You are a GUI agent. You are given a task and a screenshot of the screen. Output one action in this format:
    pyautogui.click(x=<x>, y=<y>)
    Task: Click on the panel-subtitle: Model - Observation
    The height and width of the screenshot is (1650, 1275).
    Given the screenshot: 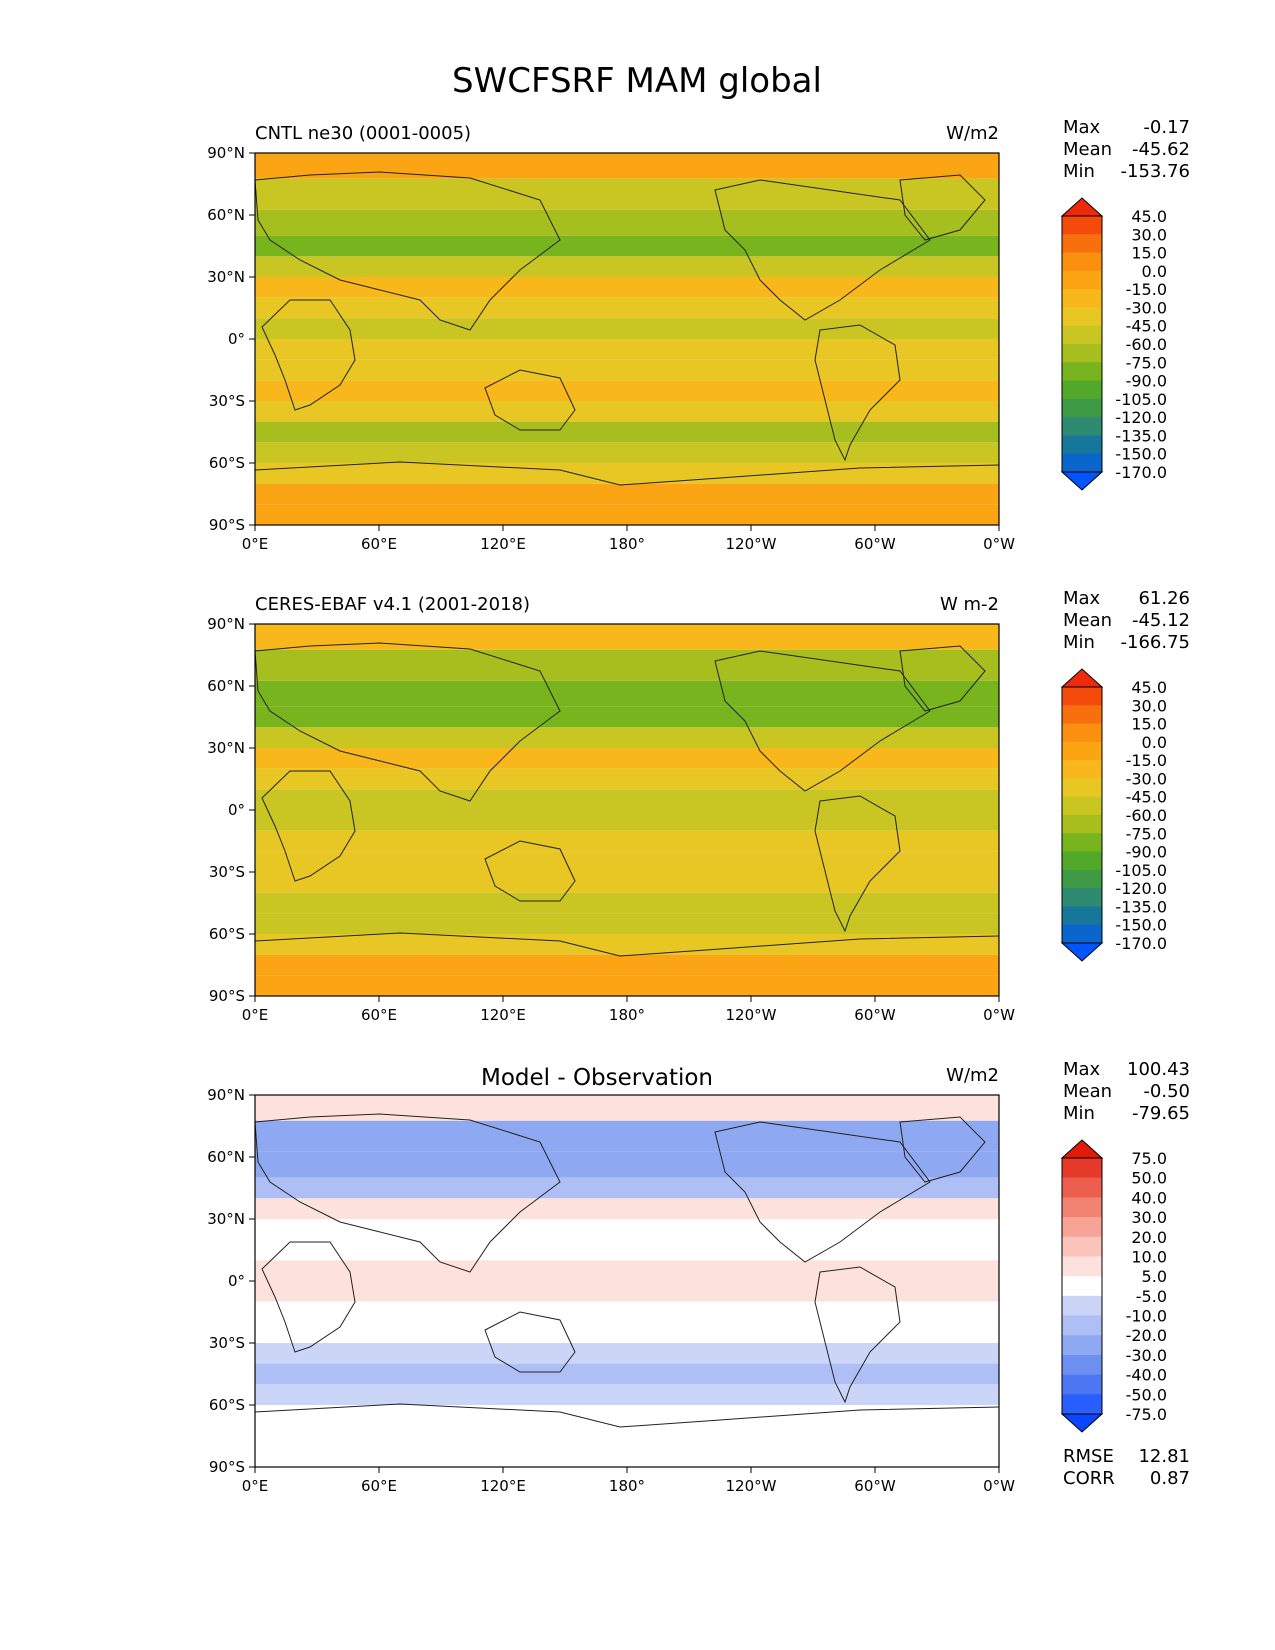 What is the action you would take?
    pyautogui.click(x=597, y=1078)
    